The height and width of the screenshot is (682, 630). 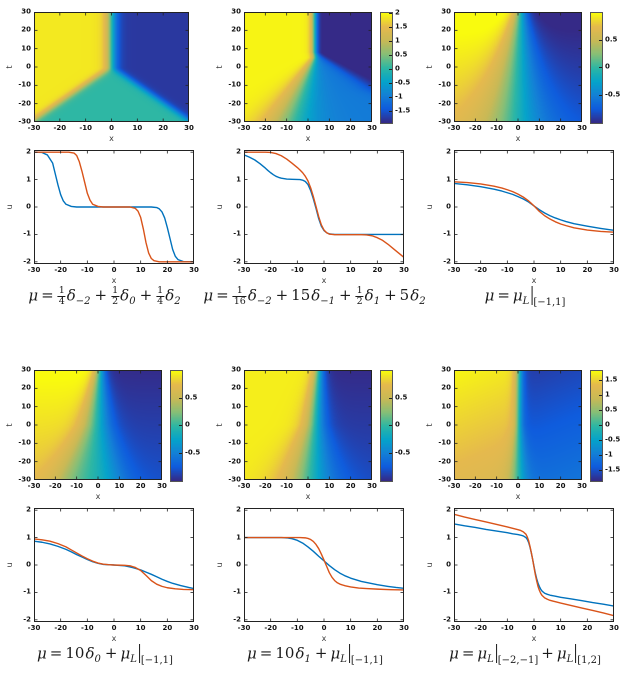 What do you see at coordinates (377, 302) in the screenshot?
I see `caption-subscript: 1` at bounding box center [377, 302].